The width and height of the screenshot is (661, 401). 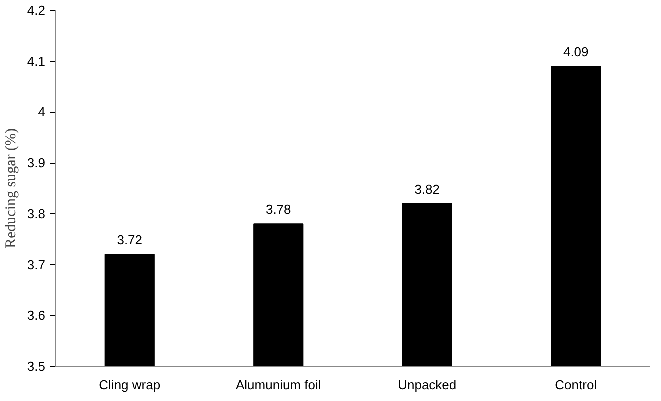 What do you see at coordinates (36, 214) in the screenshot?
I see `y-tick-label: 3.8` at bounding box center [36, 214].